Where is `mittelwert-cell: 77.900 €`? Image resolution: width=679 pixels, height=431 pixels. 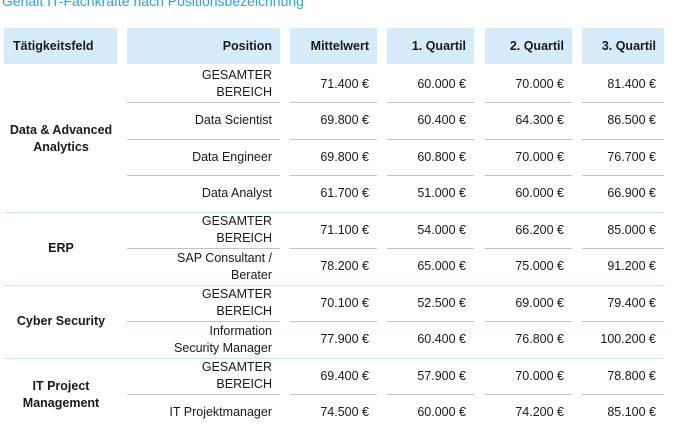
mittelwert-cell: 77.900 € is located at coordinates (333, 340).